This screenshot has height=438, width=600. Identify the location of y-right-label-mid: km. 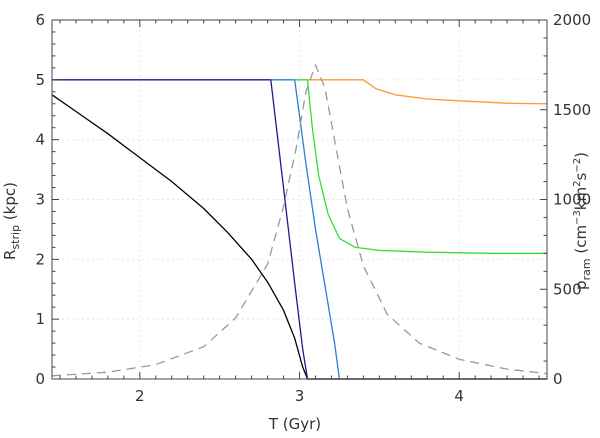
(581, 198).